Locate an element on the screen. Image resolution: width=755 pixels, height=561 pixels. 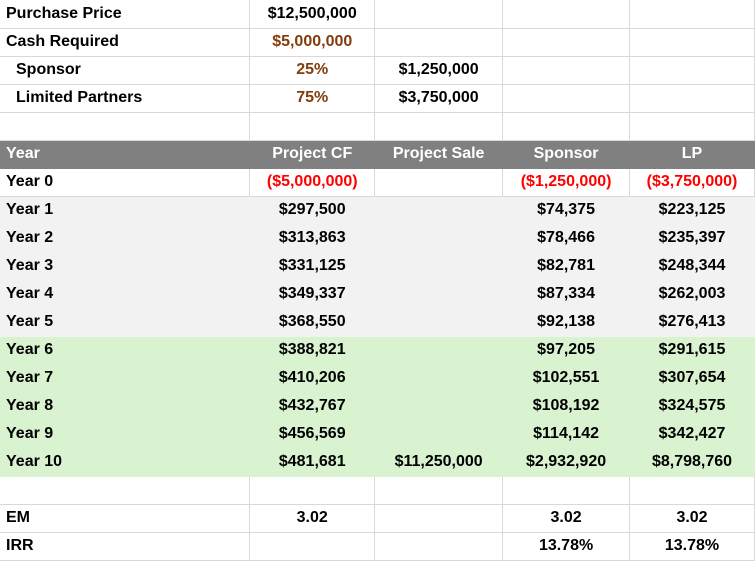
project-cf-cell: $410,206 is located at coordinates (312, 378).